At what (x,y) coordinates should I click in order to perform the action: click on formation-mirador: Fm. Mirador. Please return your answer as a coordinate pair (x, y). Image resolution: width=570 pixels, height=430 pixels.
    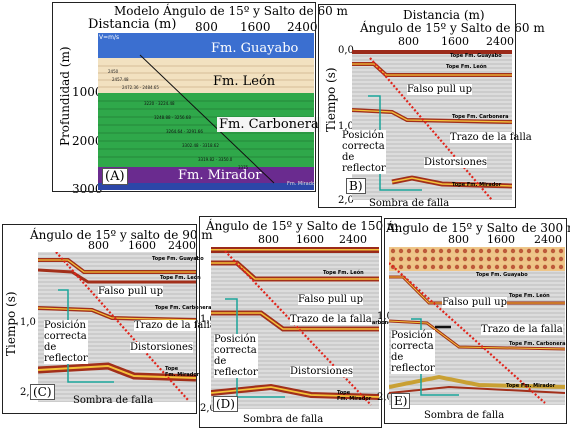
    Looking at the image, I should click on (220, 175).